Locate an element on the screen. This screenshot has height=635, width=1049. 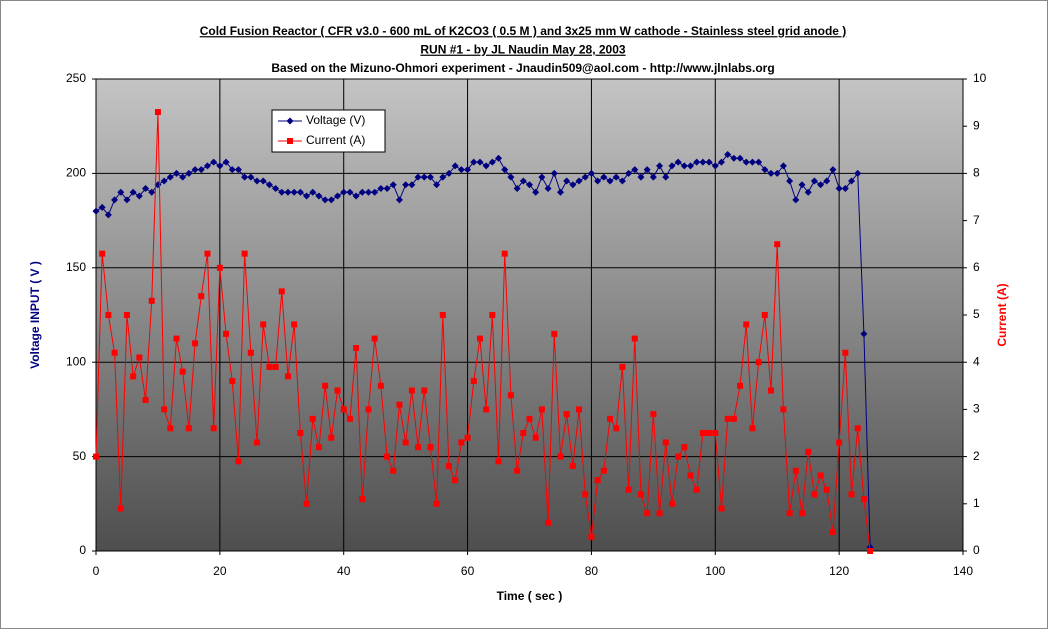
x-tick-label: 120 is located at coordinates (839, 571).